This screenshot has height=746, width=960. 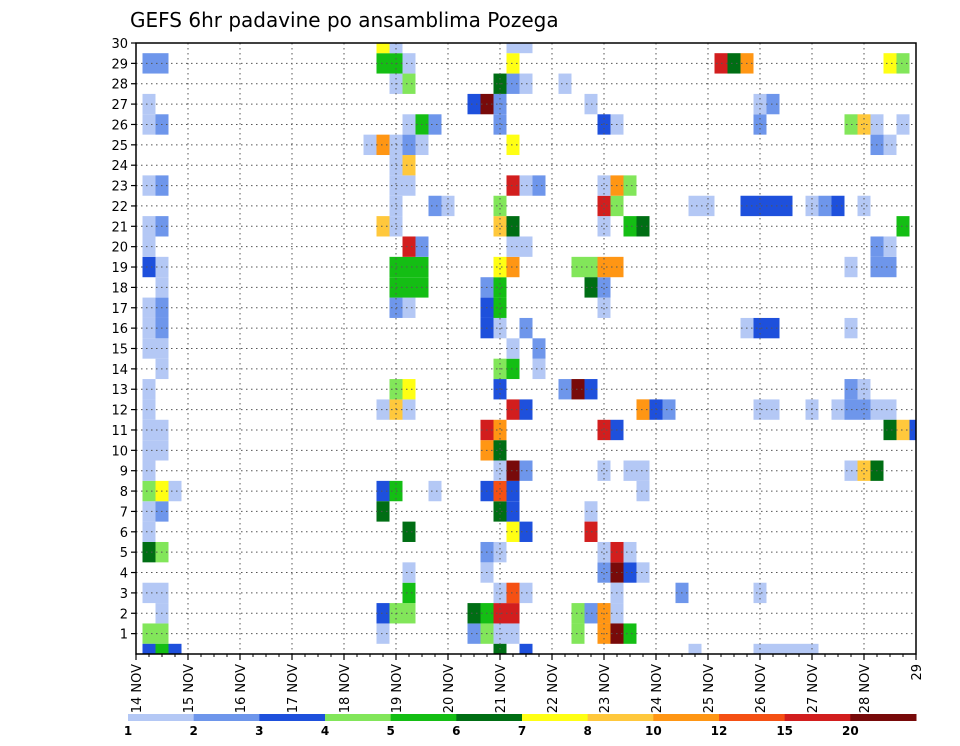 I want to click on legend-label: 15, so click(x=784, y=731).